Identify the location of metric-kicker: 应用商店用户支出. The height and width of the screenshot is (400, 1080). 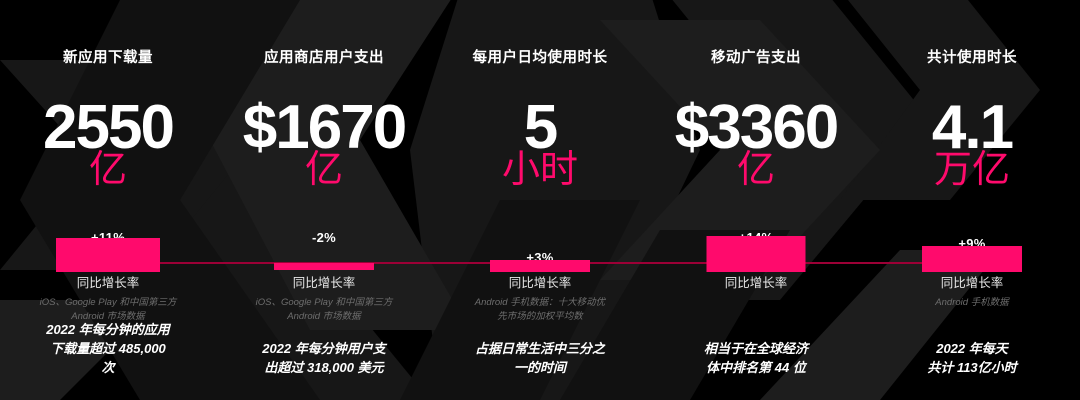
(324, 58).